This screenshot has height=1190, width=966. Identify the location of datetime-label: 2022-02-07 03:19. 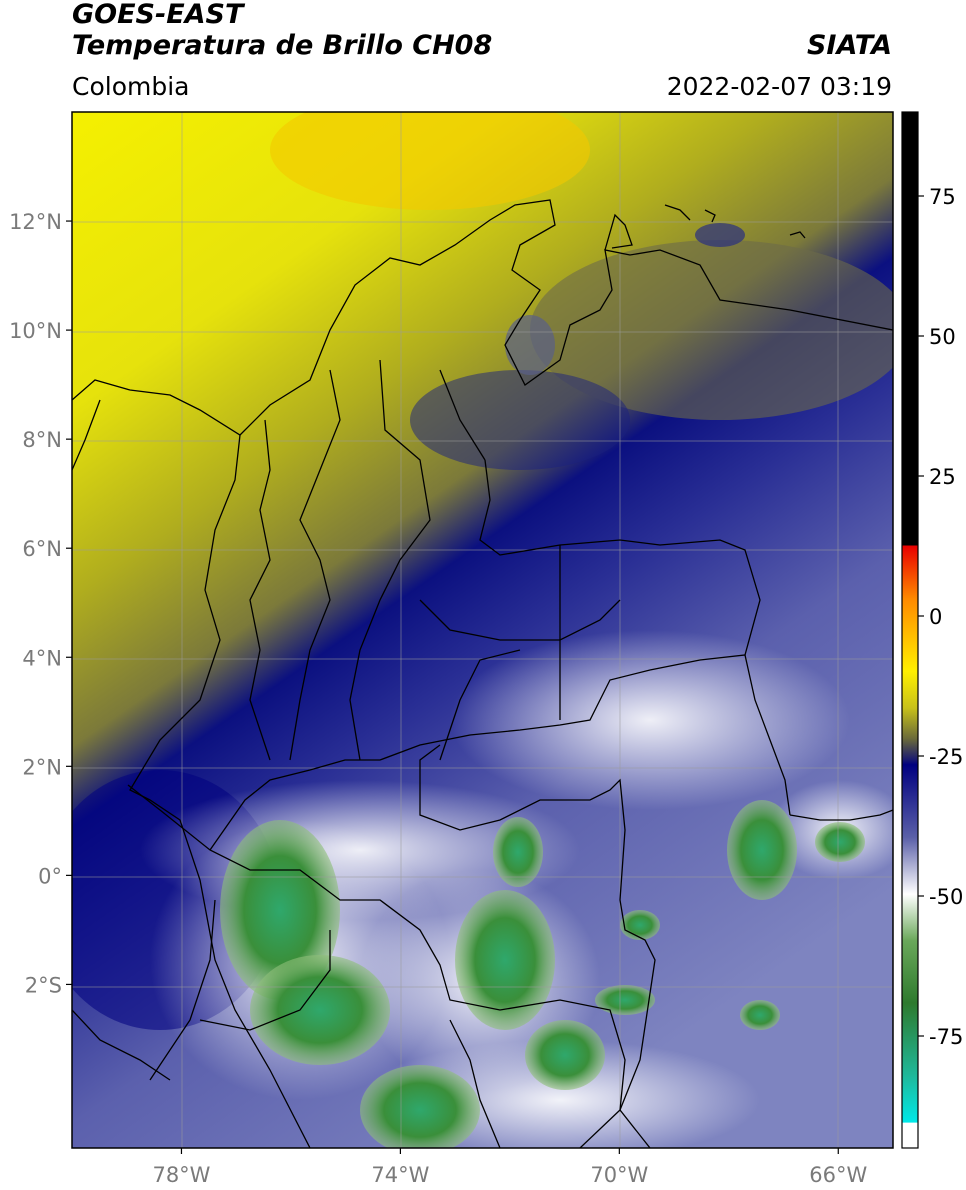
(779, 86).